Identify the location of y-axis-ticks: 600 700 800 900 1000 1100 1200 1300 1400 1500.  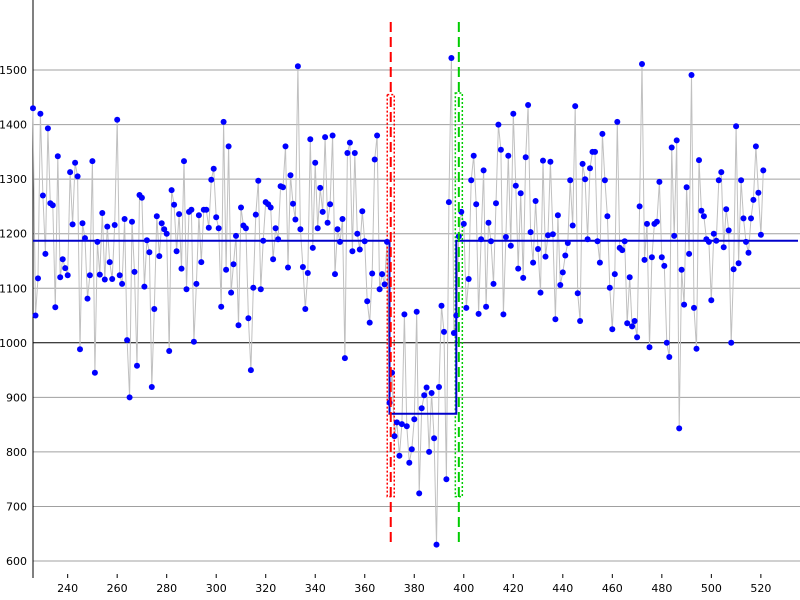
(13, 316).